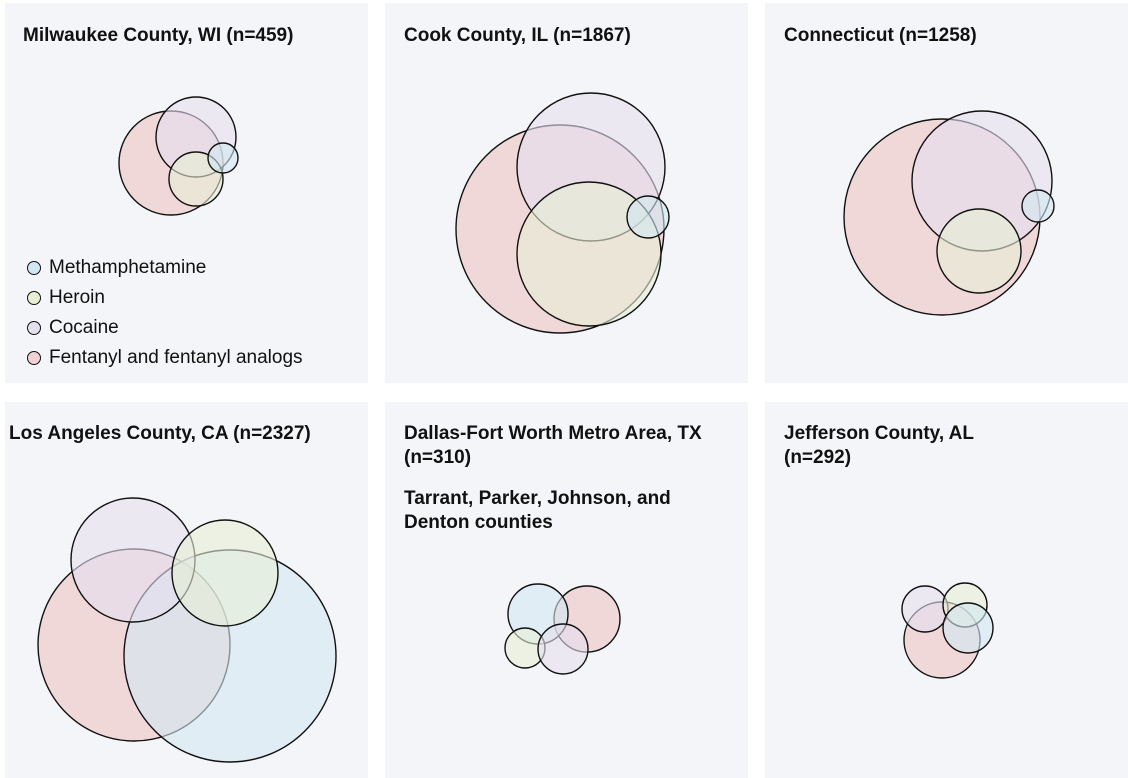 This screenshot has width=1128, height=778. Describe the element at coordinates (84, 327) in the screenshot. I see `legend-label: Cocaine` at that location.